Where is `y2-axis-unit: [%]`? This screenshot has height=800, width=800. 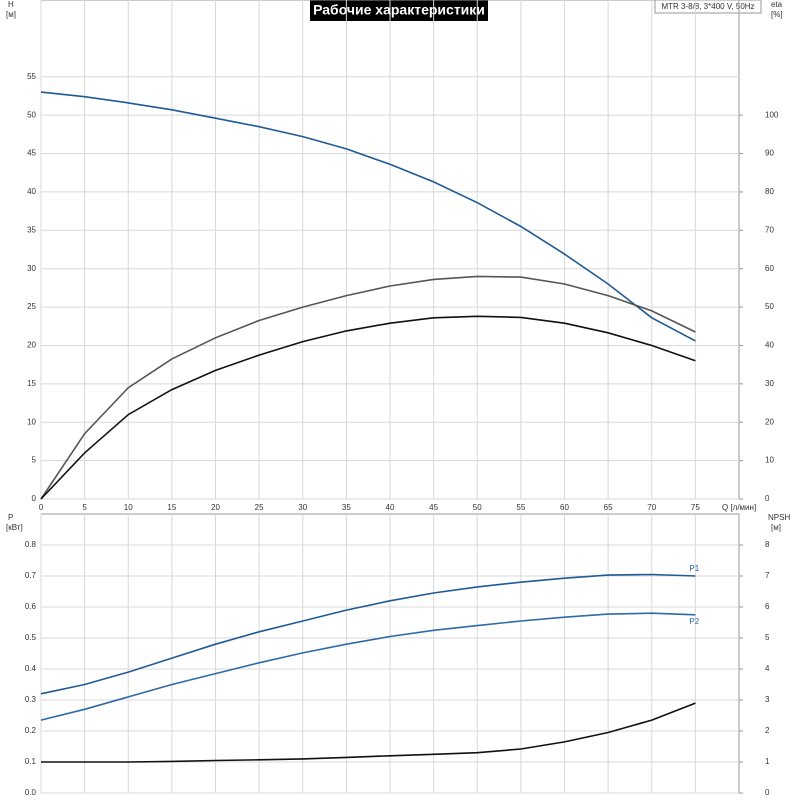 y2-axis-unit: [%] is located at coordinates (777, 14).